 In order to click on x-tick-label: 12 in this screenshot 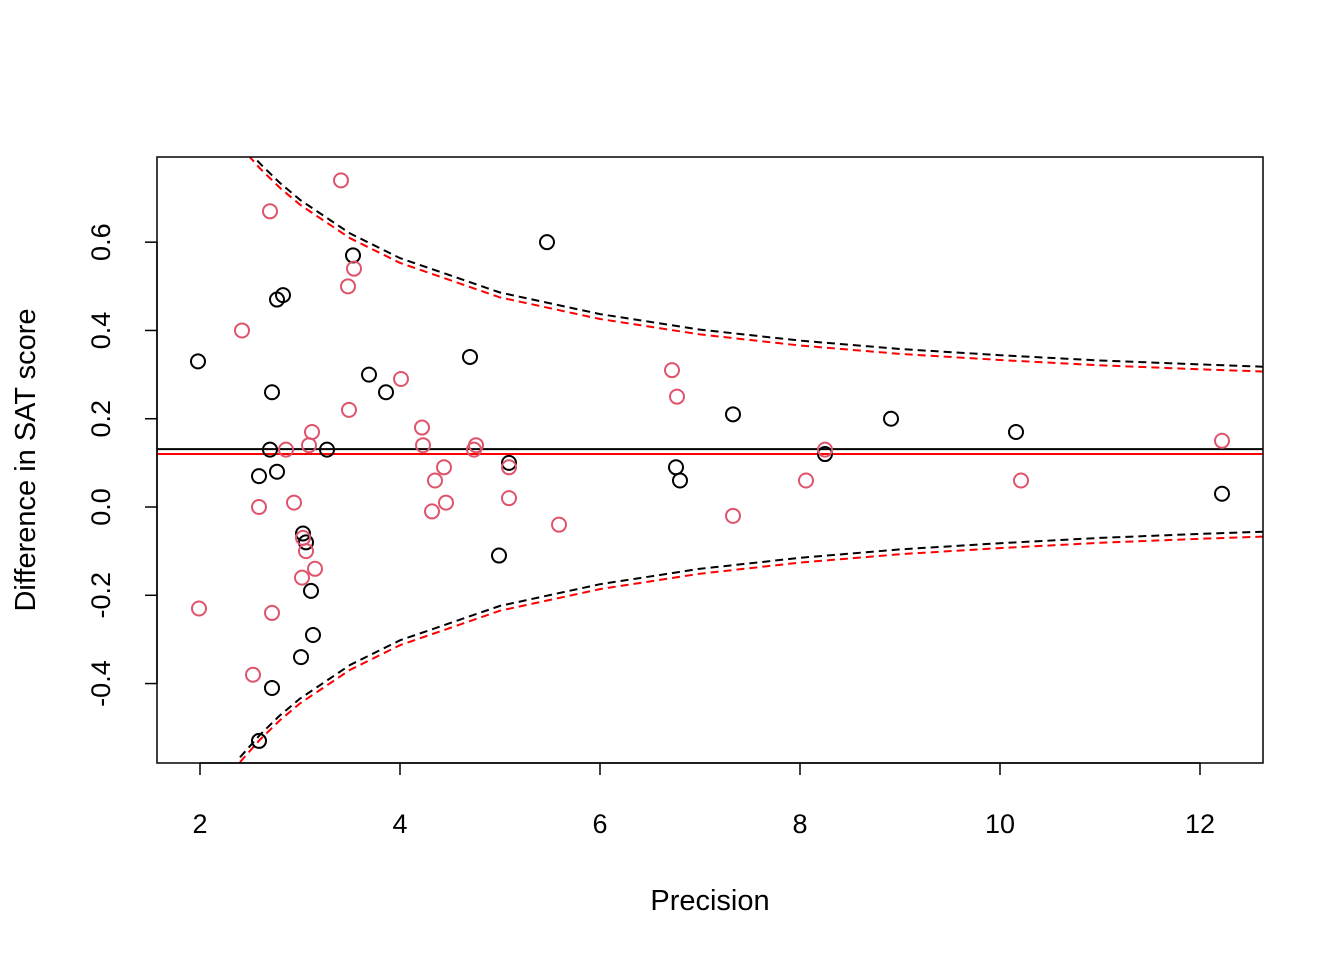, I will do `click(1200, 824)`.